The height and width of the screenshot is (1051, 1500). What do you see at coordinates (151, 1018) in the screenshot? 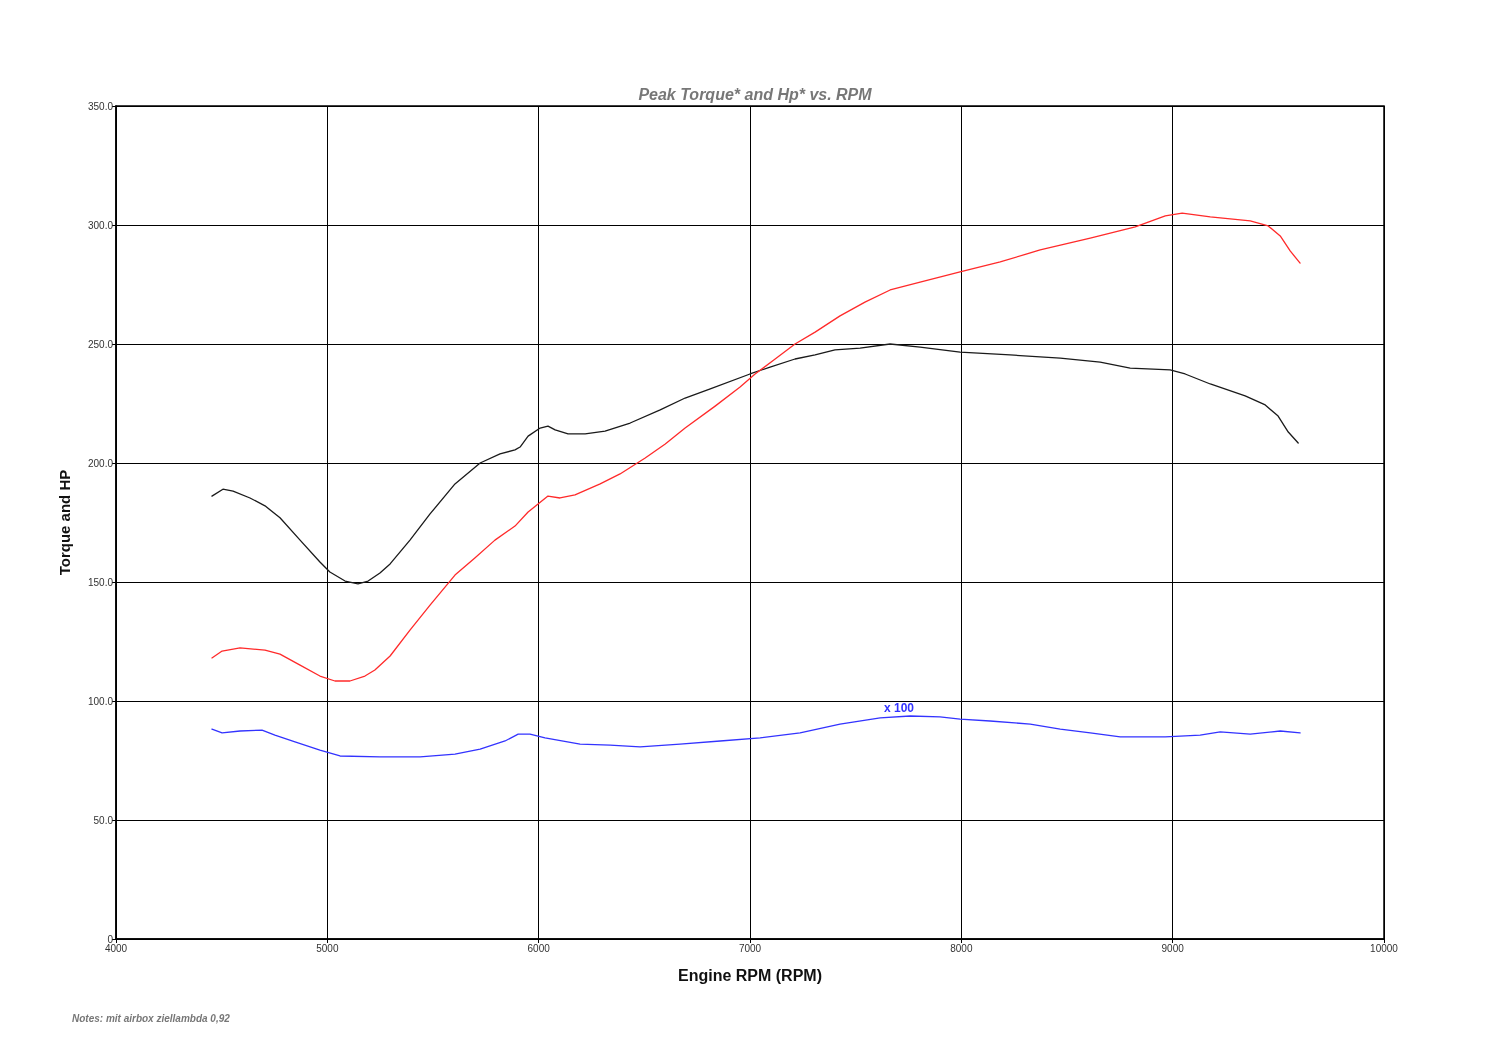
I see `text: Notes: mit airbox ziellambda 0,92` at bounding box center [151, 1018].